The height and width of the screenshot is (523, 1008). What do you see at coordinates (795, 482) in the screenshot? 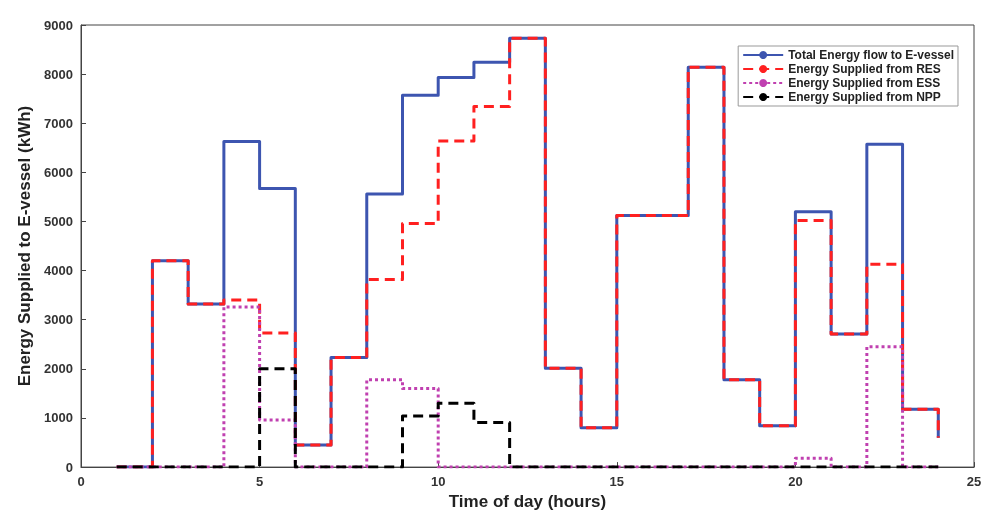
I see `x-tick-label: 20` at bounding box center [795, 482].